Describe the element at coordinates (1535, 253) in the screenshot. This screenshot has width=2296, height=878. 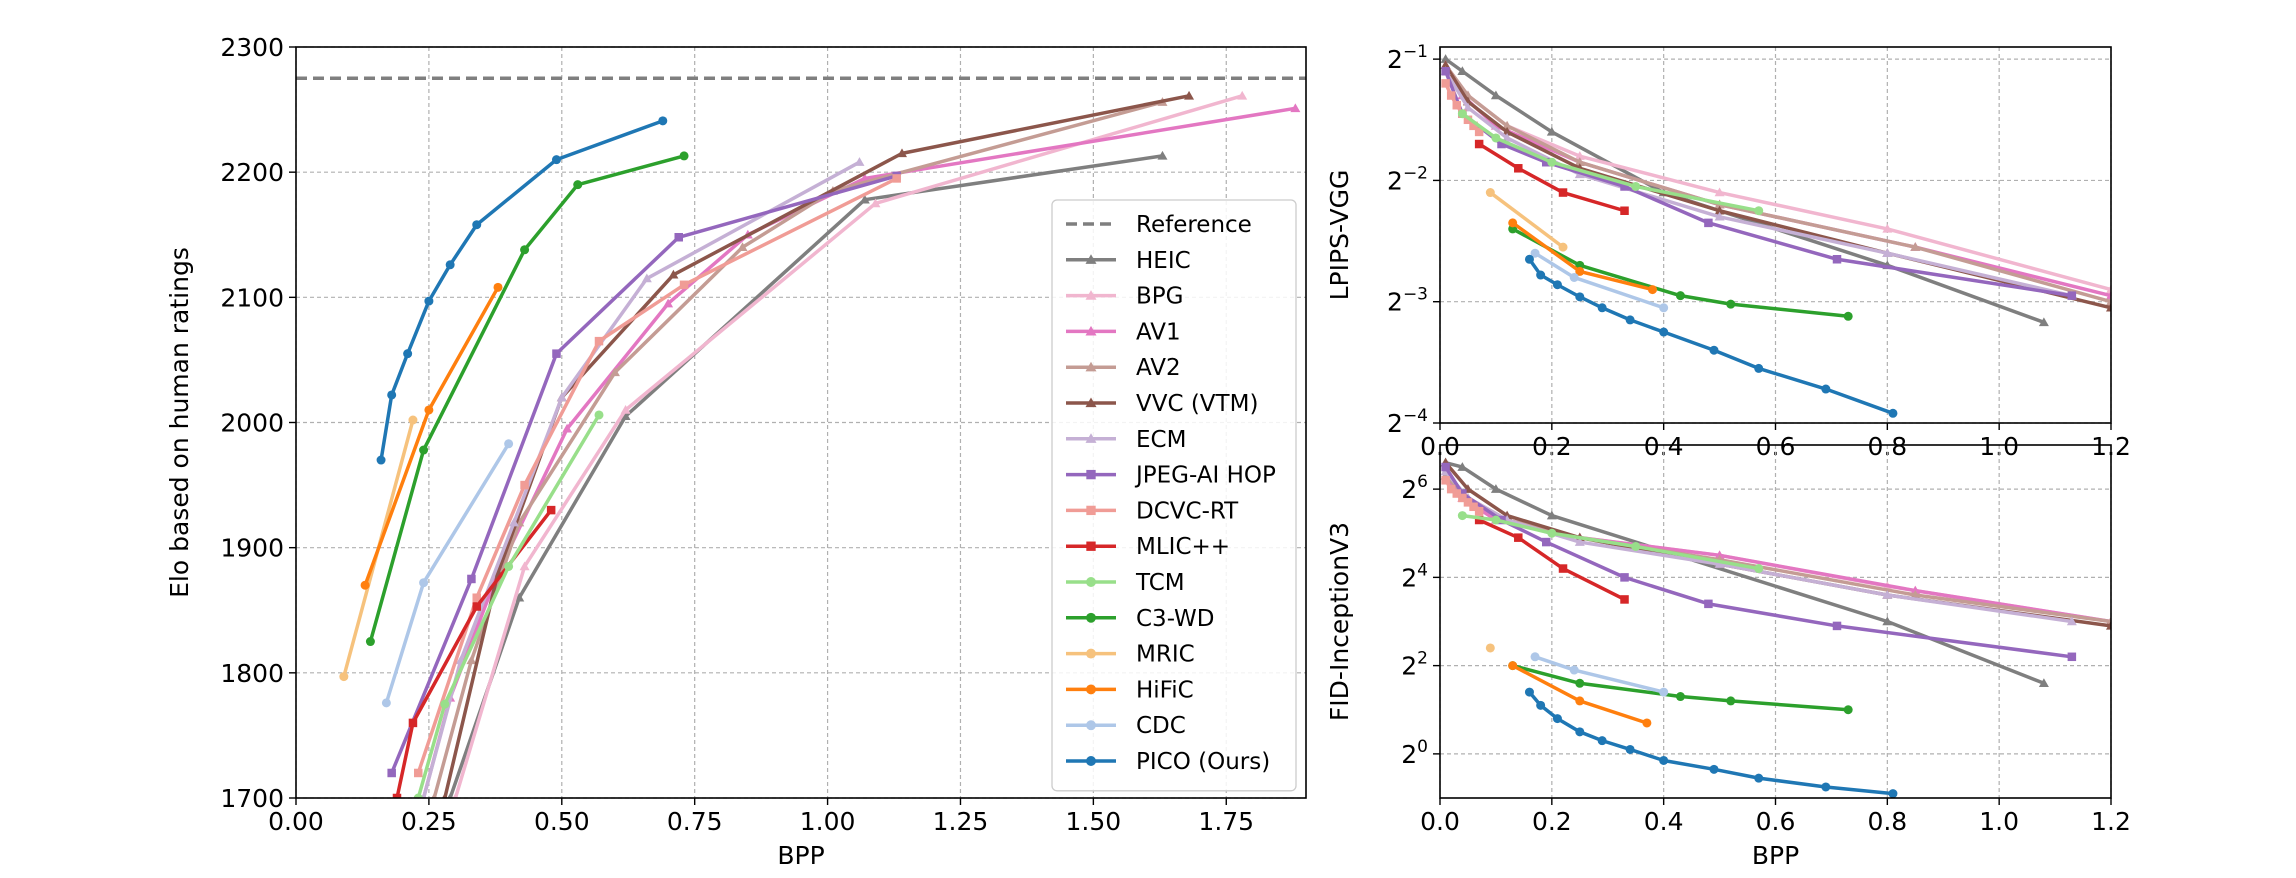
I see `lpips-point-cdc` at that location.